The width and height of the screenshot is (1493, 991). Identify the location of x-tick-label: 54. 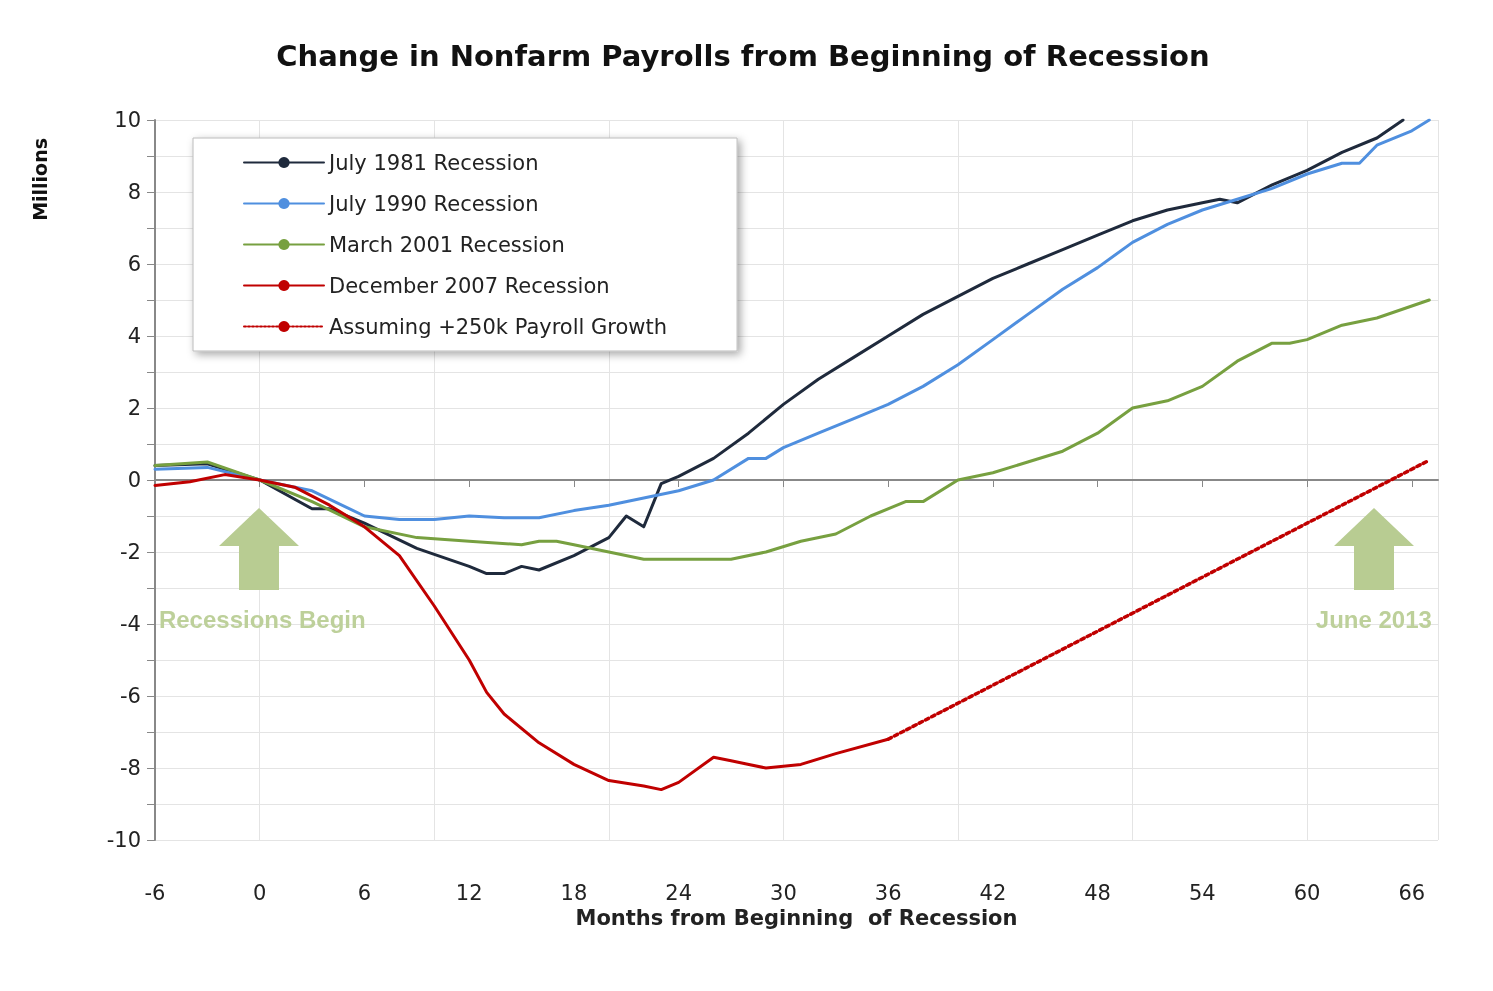
(1202, 892).